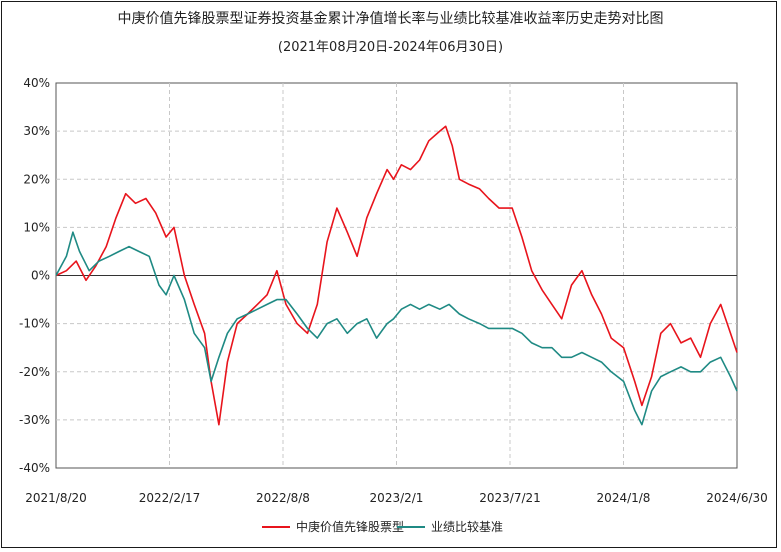 The width and height of the screenshot is (781, 552). Describe the element at coordinates (36, 179) in the screenshot. I see `y-tick-label: 20%` at that location.